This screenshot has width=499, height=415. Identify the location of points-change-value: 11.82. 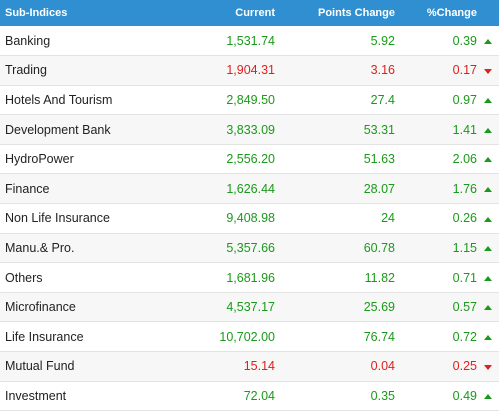
(335, 277).